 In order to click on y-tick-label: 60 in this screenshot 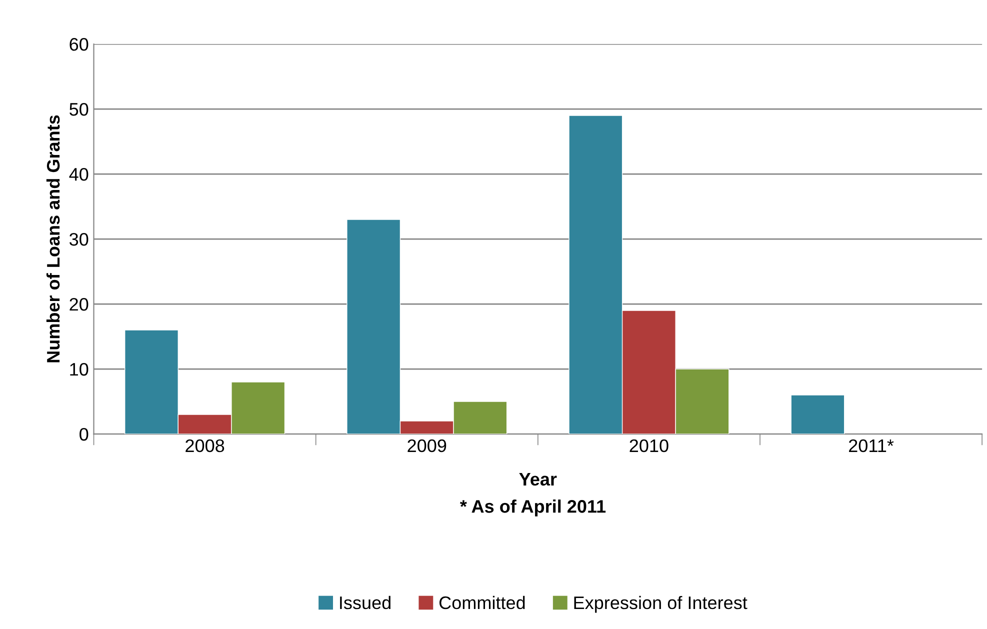, I will do `click(79, 44)`.